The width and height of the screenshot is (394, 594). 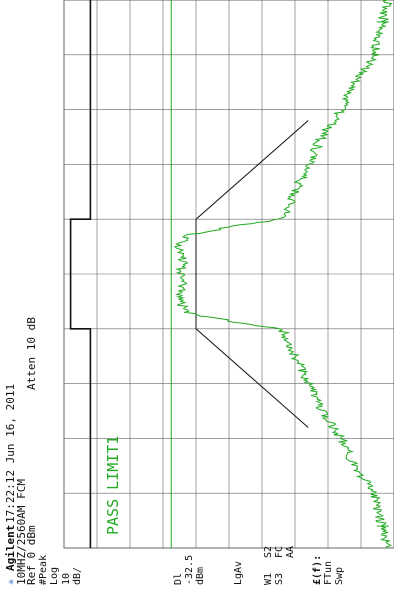 What do you see at coordinates (279, 565) in the screenshot?
I see `sweep-flags: W1 S2 S3 FC AA` at bounding box center [279, 565].